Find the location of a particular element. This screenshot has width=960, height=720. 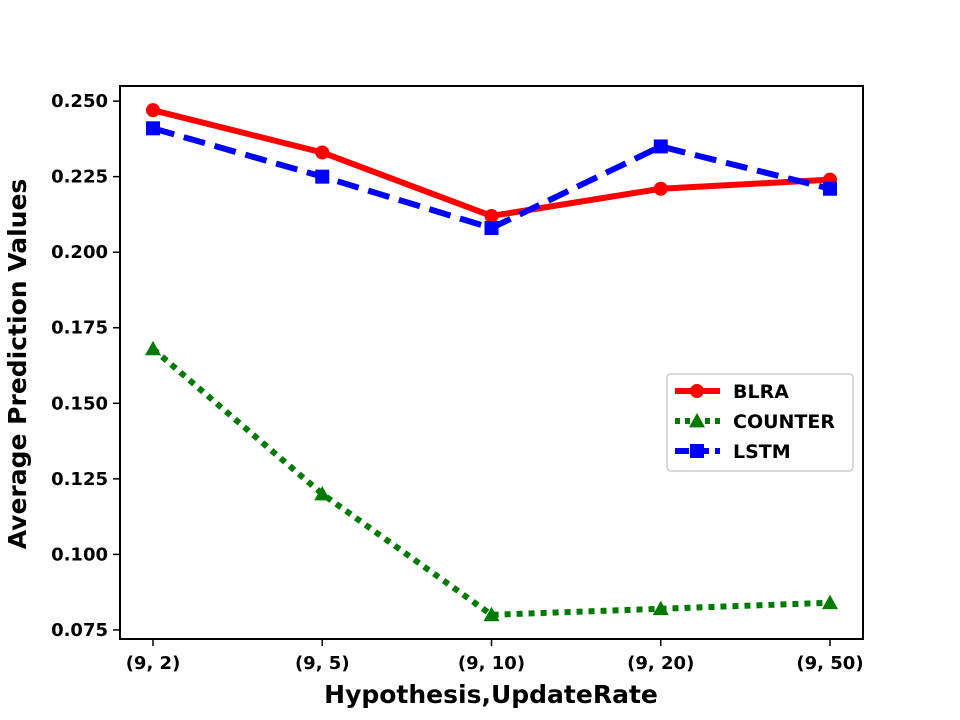

series-lstm is located at coordinates (491, 178).